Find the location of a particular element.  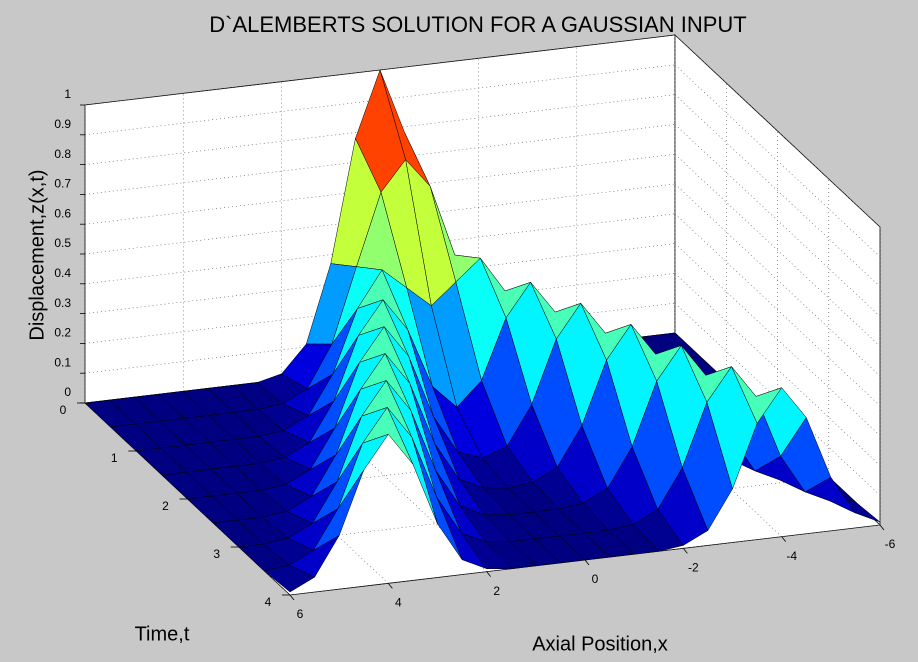

surface-patch is located at coordinates (289, 578).